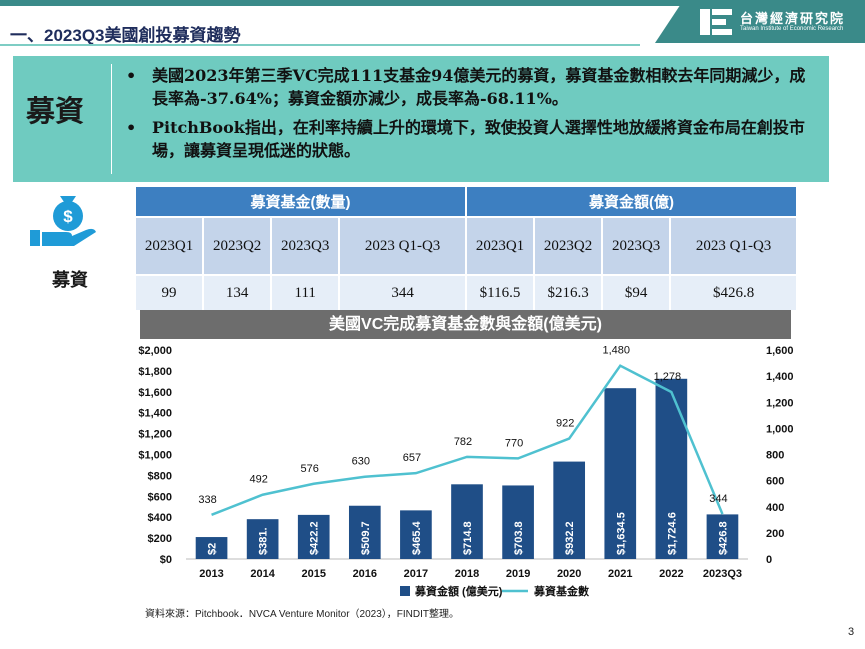 Image resolution: width=865 pixels, height=649 pixels. I want to click on x-tick-label: 2020, so click(569, 574).